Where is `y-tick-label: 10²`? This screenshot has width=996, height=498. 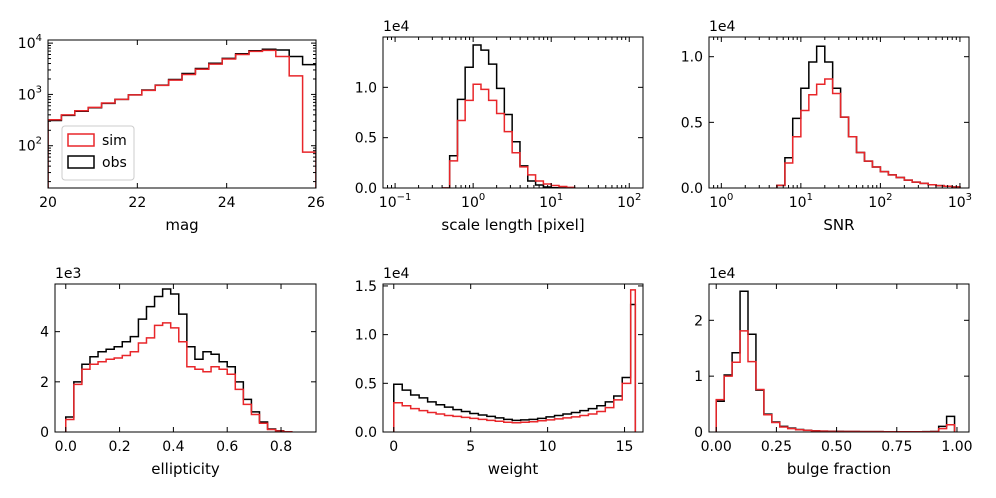 y-tick-label: 10² is located at coordinates (30, 145).